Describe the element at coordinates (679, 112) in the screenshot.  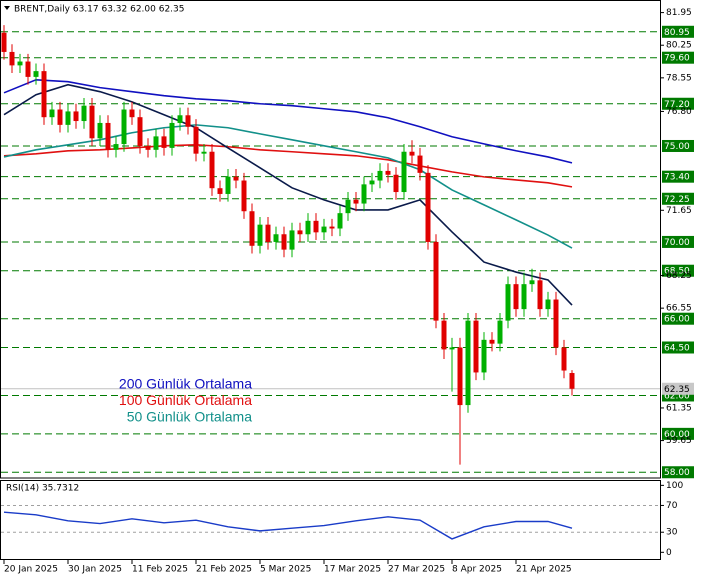
I see `y-tick-label: 76.80` at that location.